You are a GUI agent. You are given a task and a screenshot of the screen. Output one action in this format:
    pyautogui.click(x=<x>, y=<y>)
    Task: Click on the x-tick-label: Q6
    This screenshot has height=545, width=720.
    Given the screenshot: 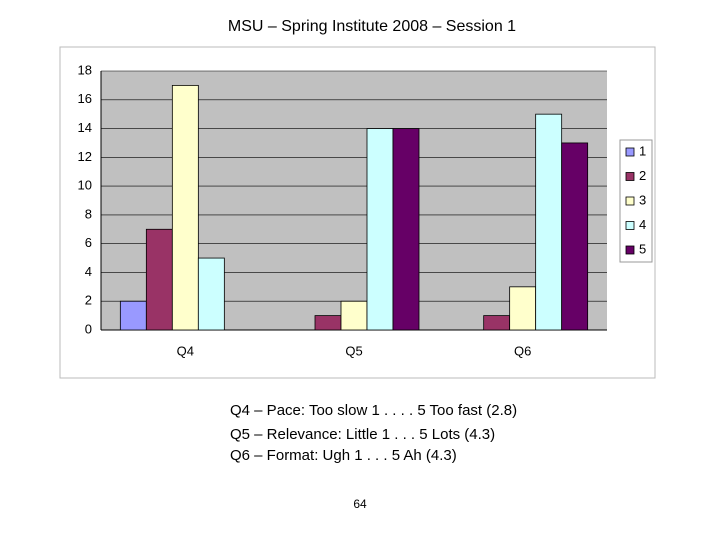 What is the action you would take?
    pyautogui.click(x=522, y=350)
    